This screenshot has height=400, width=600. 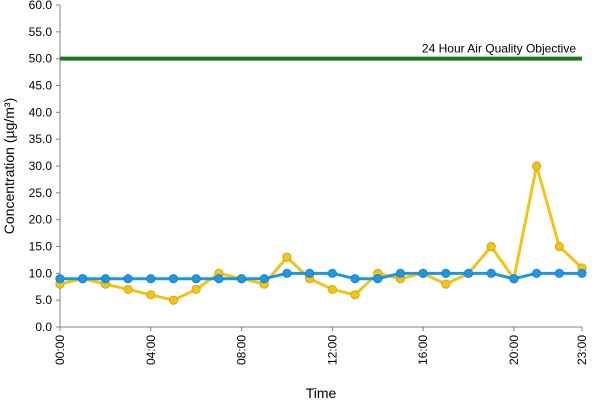 I want to click on y-tick-label: 55.0, so click(x=41, y=32).